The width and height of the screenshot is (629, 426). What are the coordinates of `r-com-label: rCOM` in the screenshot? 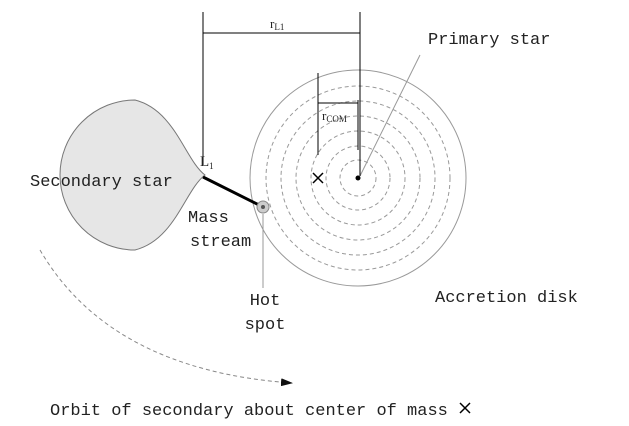 It's located at (334, 116).